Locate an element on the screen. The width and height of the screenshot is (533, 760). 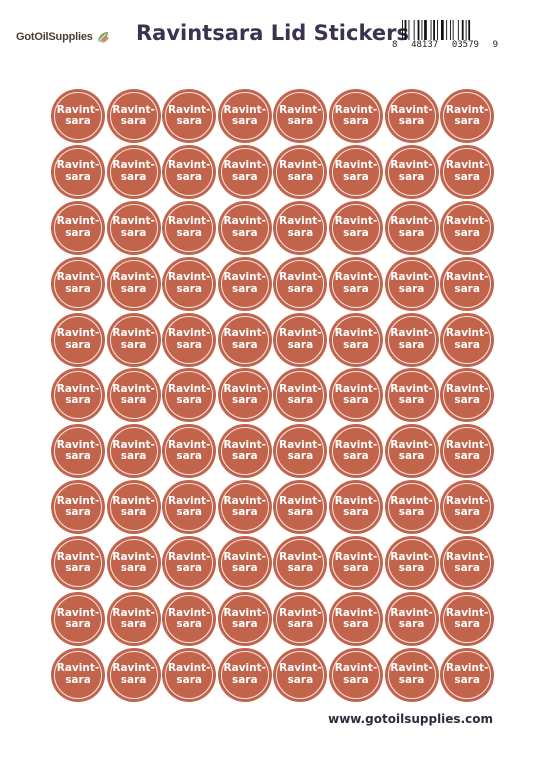
barcode: 8 48137 03579 9 is located at coordinates (445, 36).